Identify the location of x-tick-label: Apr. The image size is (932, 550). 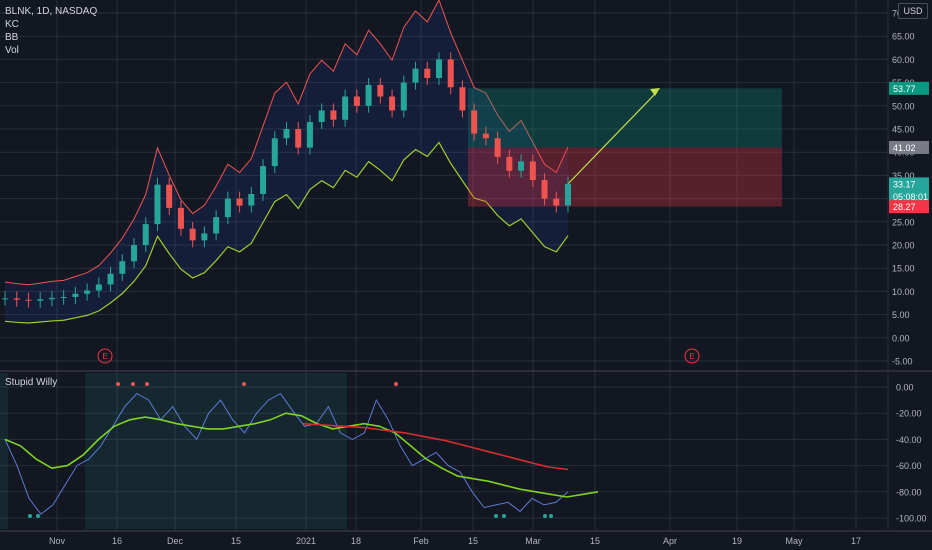
(670, 541).